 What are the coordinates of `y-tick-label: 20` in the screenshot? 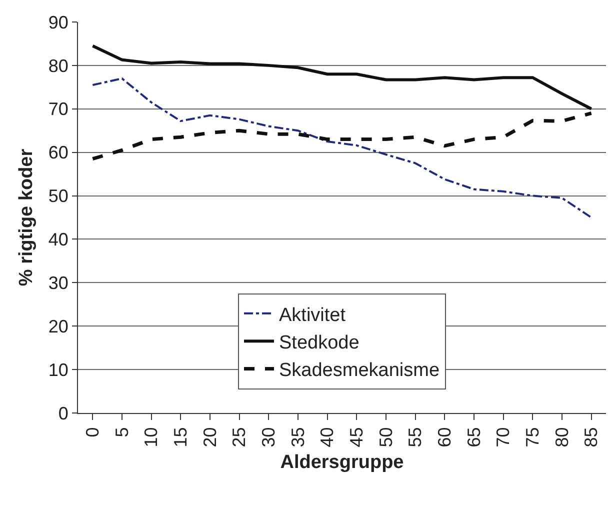 It's located at (58, 326).